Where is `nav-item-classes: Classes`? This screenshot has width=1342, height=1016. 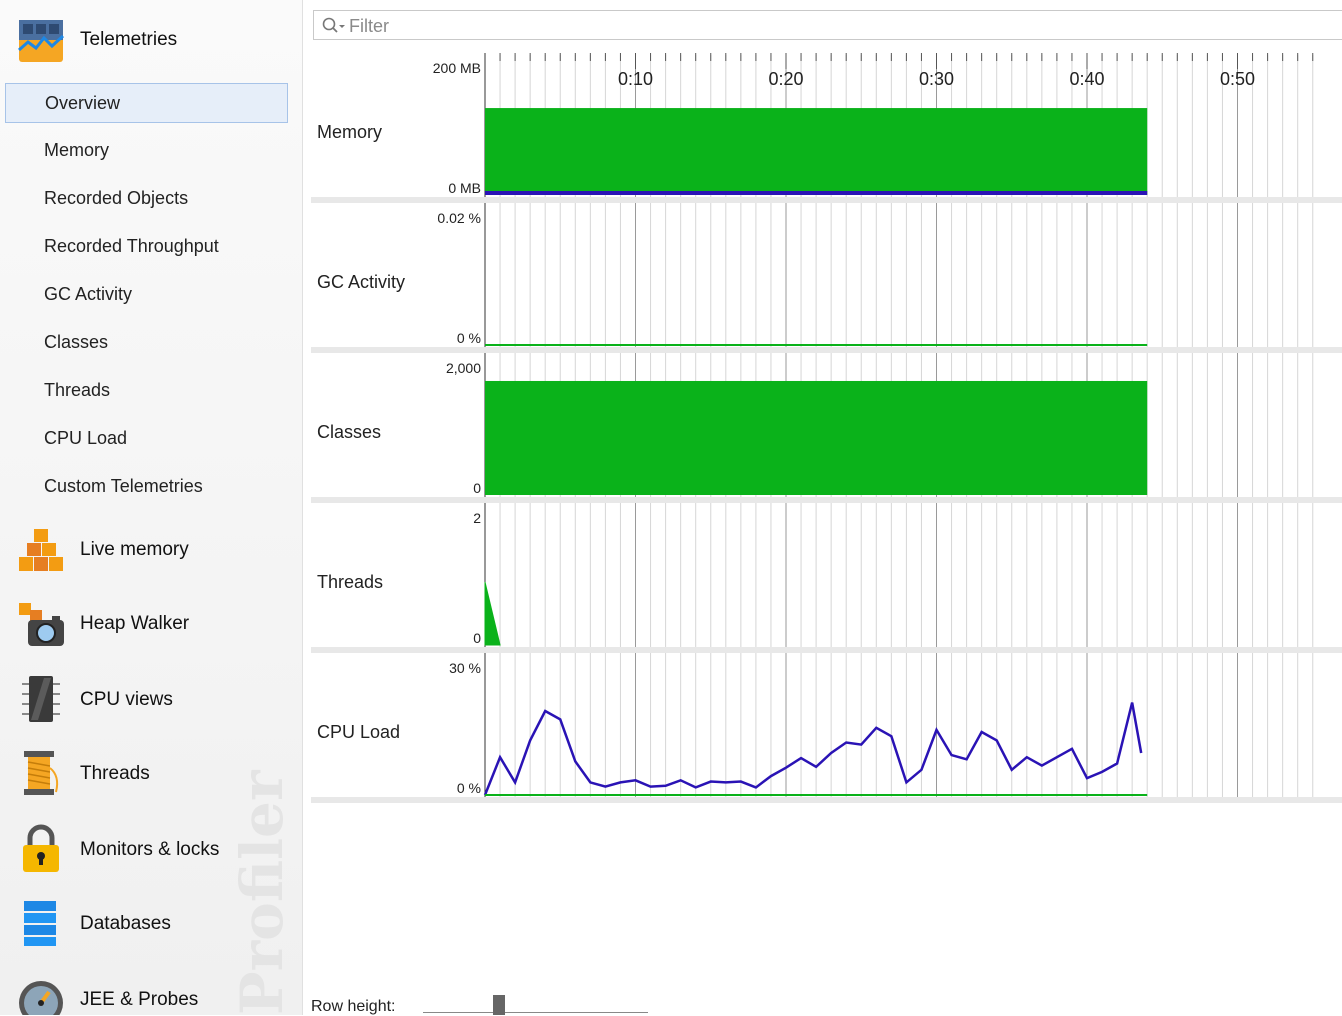
nav-item-classes: Classes is located at coordinates (146, 343).